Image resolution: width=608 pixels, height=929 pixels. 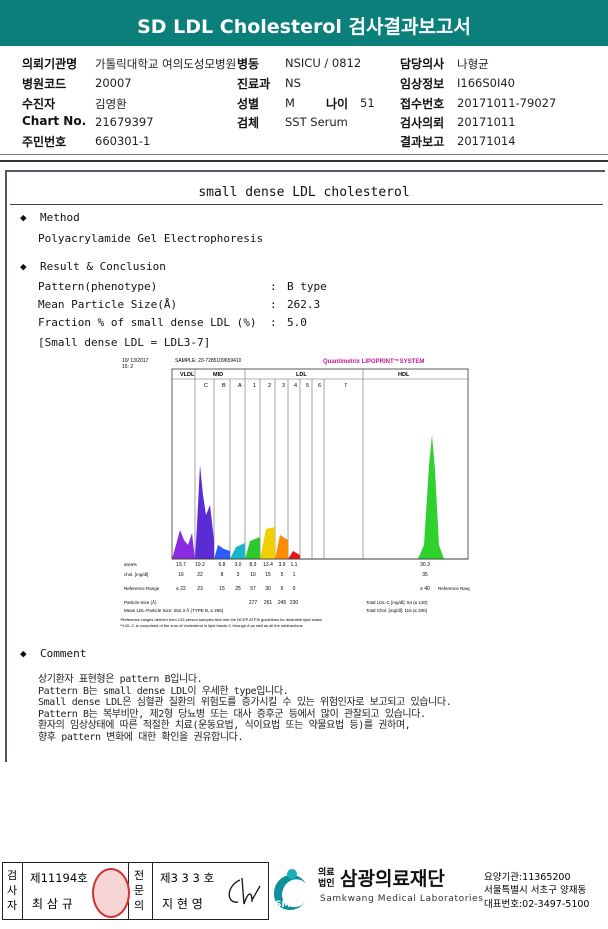 I want to click on fig-date: 10/ 13/2017, so click(x=135, y=361).